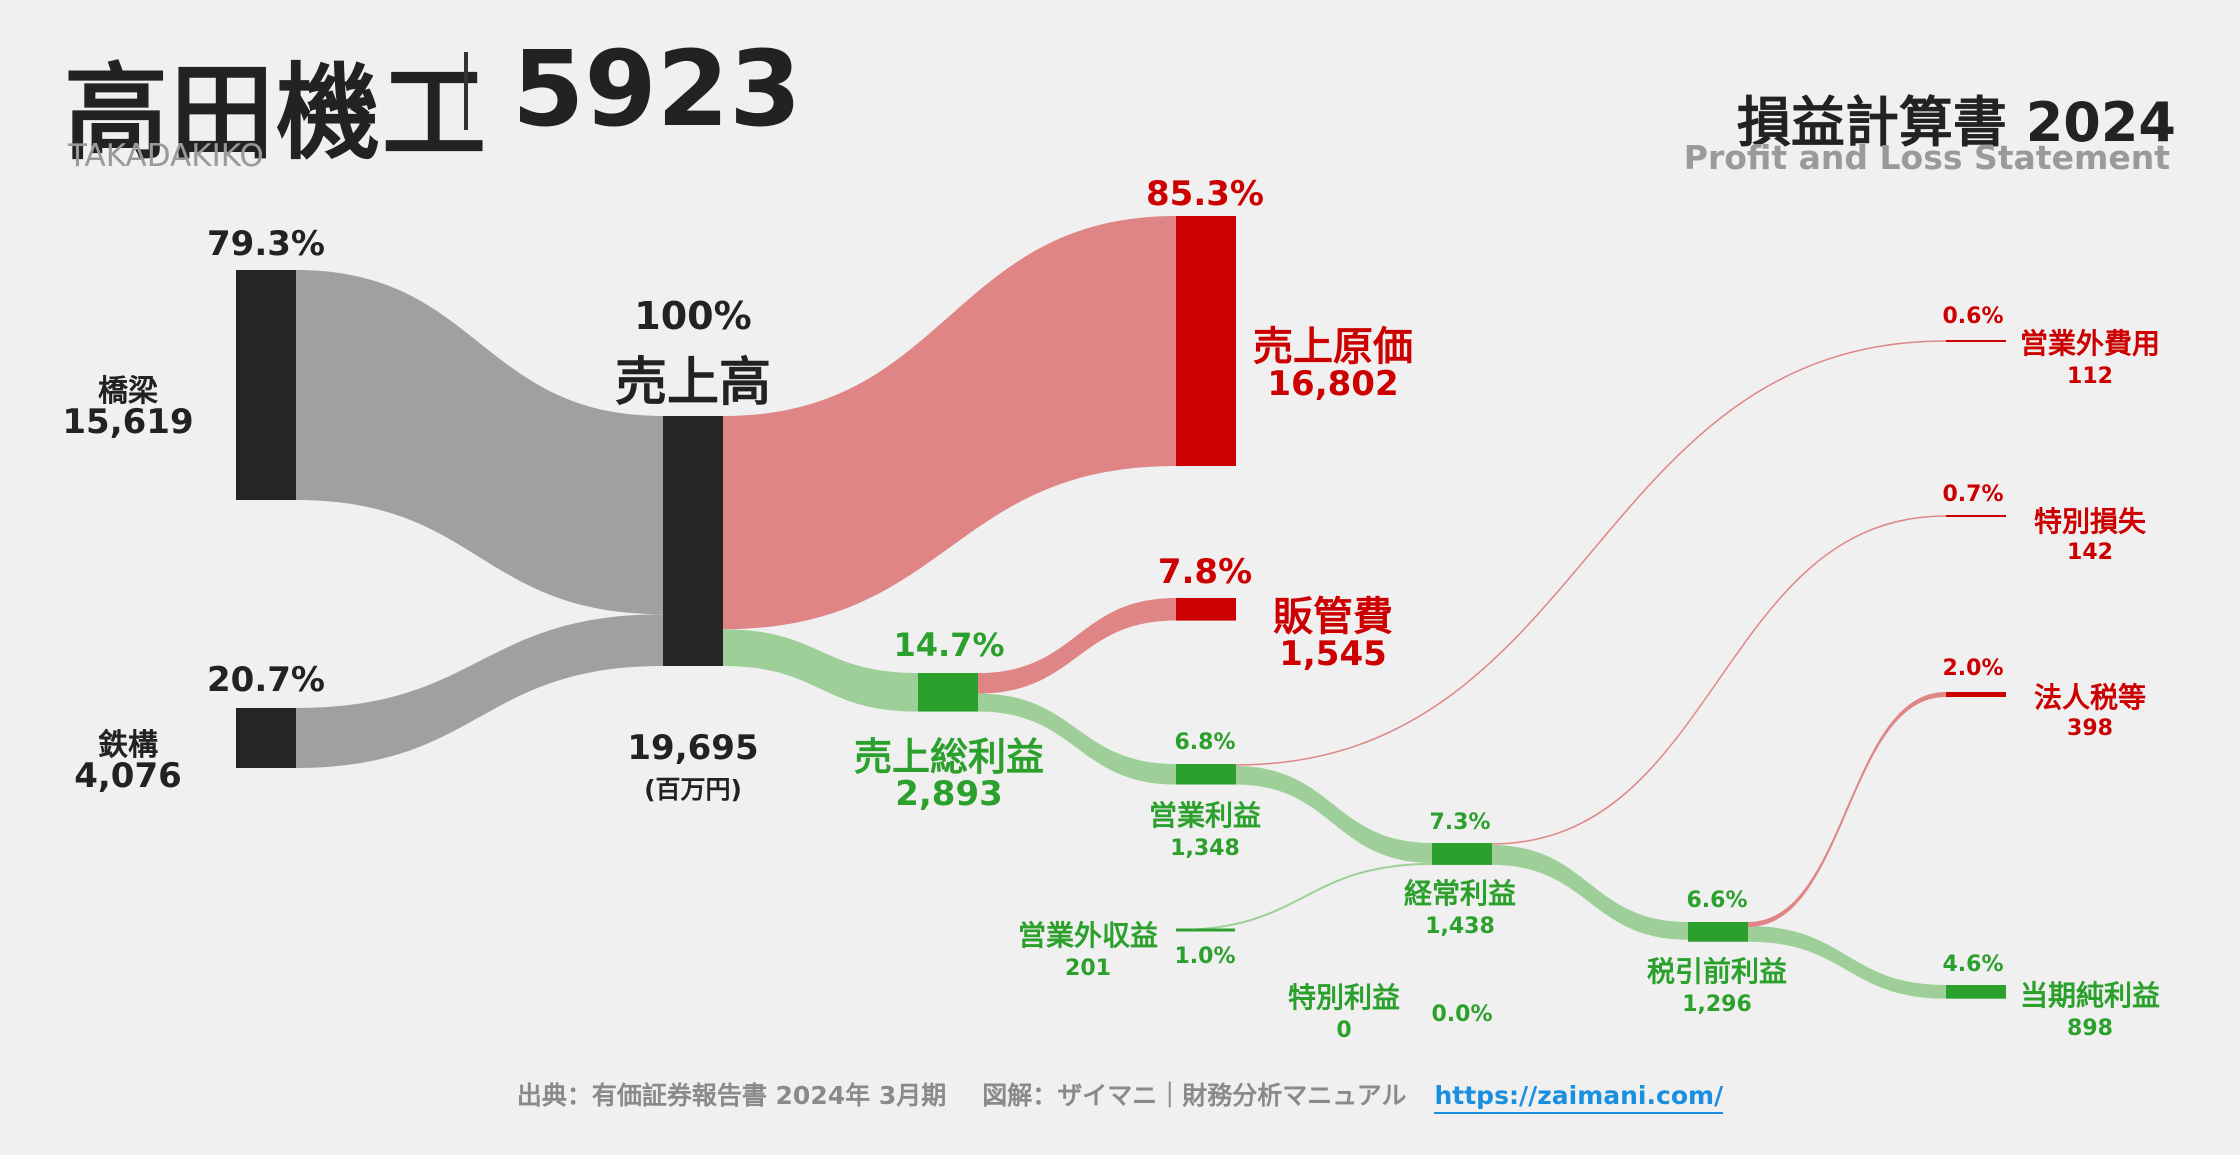 The width and height of the screenshot is (2240, 1155). What do you see at coordinates (2090, 728) in the screenshot?
I see `tax-value: 398` at bounding box center [2090, 728].